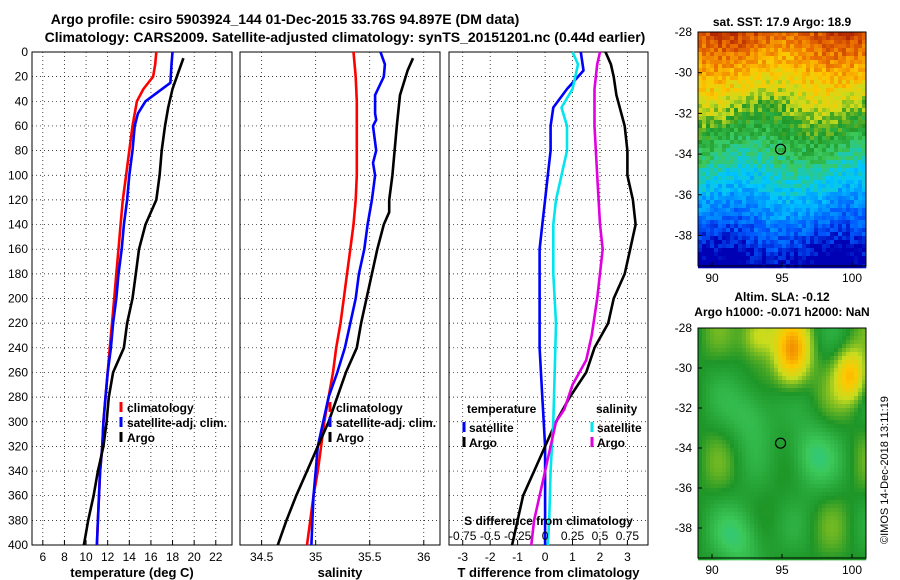 The image size is (900, 580). I want to click on x-tick-label: 18, so click(173, 557).